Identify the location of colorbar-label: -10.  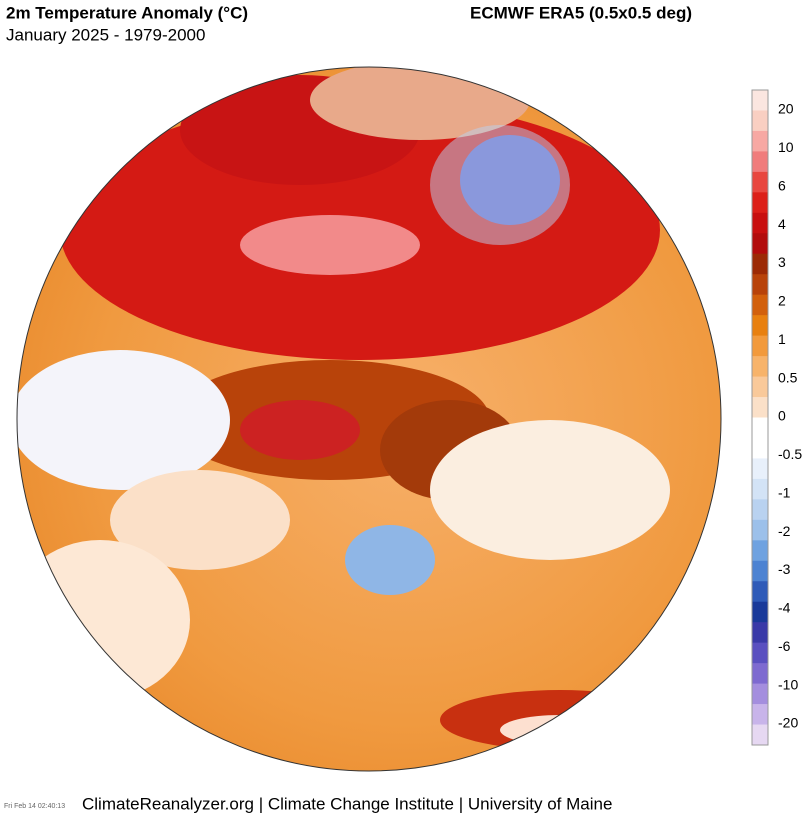
(788, 684).